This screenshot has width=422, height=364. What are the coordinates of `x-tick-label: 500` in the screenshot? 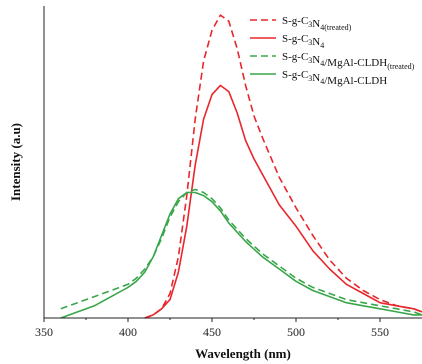 It's located at (296, 332).